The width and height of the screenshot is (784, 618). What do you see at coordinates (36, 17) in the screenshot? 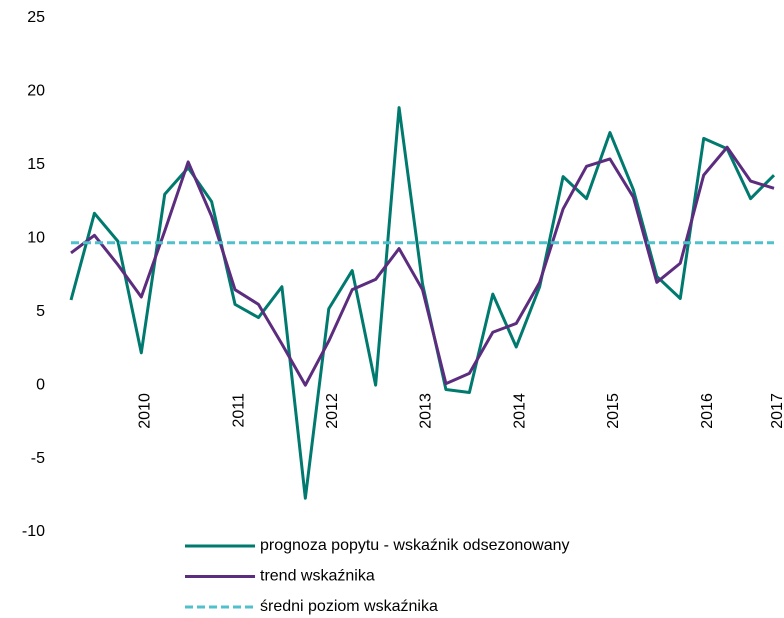
I see `y-tick-label: 25` at bounding box center [36, 17].